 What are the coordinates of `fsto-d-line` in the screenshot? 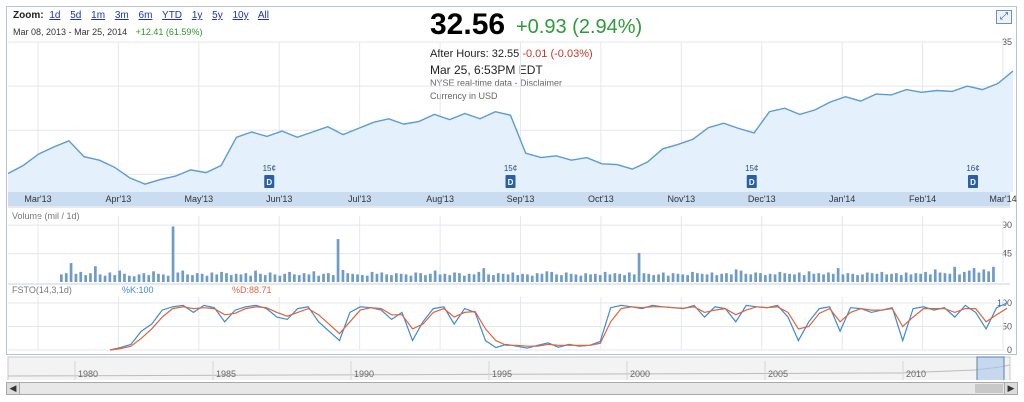 It's located at (558, 328).